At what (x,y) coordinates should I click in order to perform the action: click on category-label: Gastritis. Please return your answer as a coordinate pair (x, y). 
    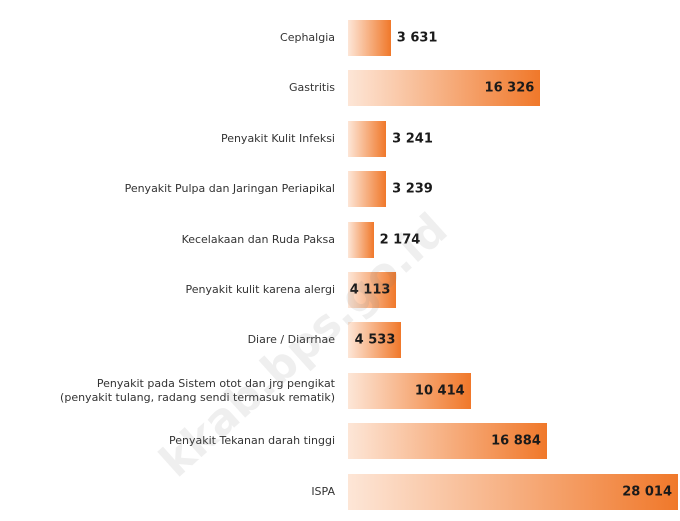
    Looking at the image, I should click on (312, 88).